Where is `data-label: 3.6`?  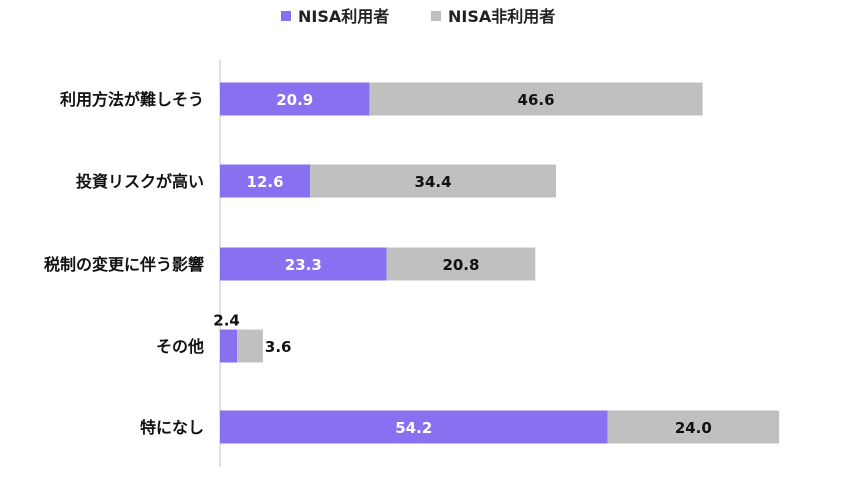 data-label: 3.6 is located at coordinates (278, 347).